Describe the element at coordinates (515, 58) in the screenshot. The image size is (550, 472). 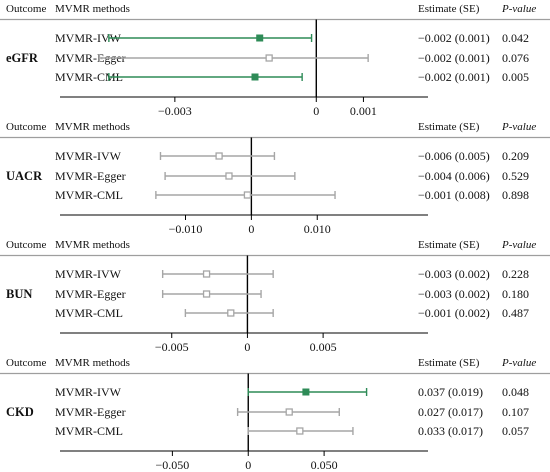
I see `row-pvalue: 0.076` at that location.